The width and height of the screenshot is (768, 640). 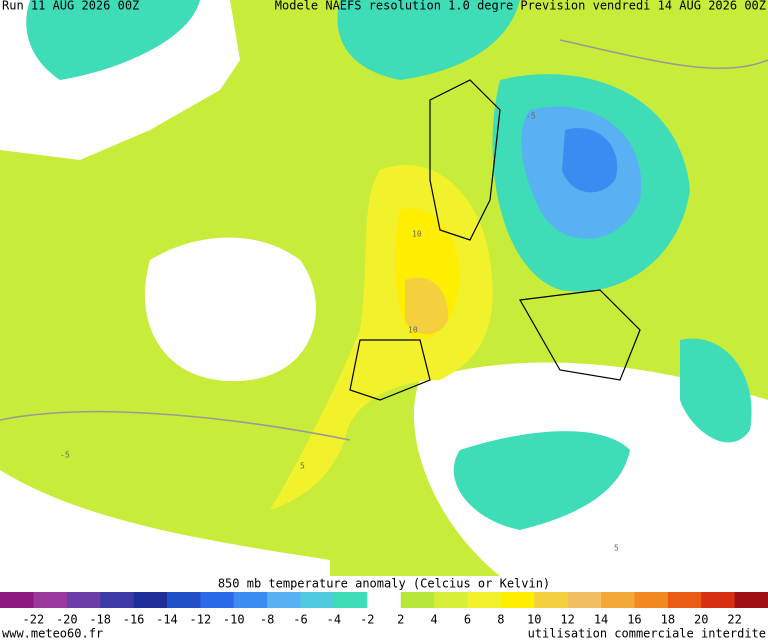 I want to click on site-label: www.meteo60.fr, so click(x=52, y=633).